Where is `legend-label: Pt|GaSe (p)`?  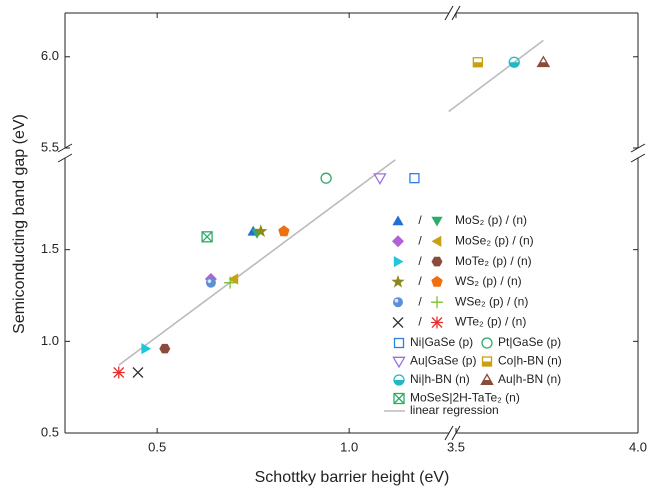 legend-label: Pt|GaSe (p) is located at coordinates (529, 342).